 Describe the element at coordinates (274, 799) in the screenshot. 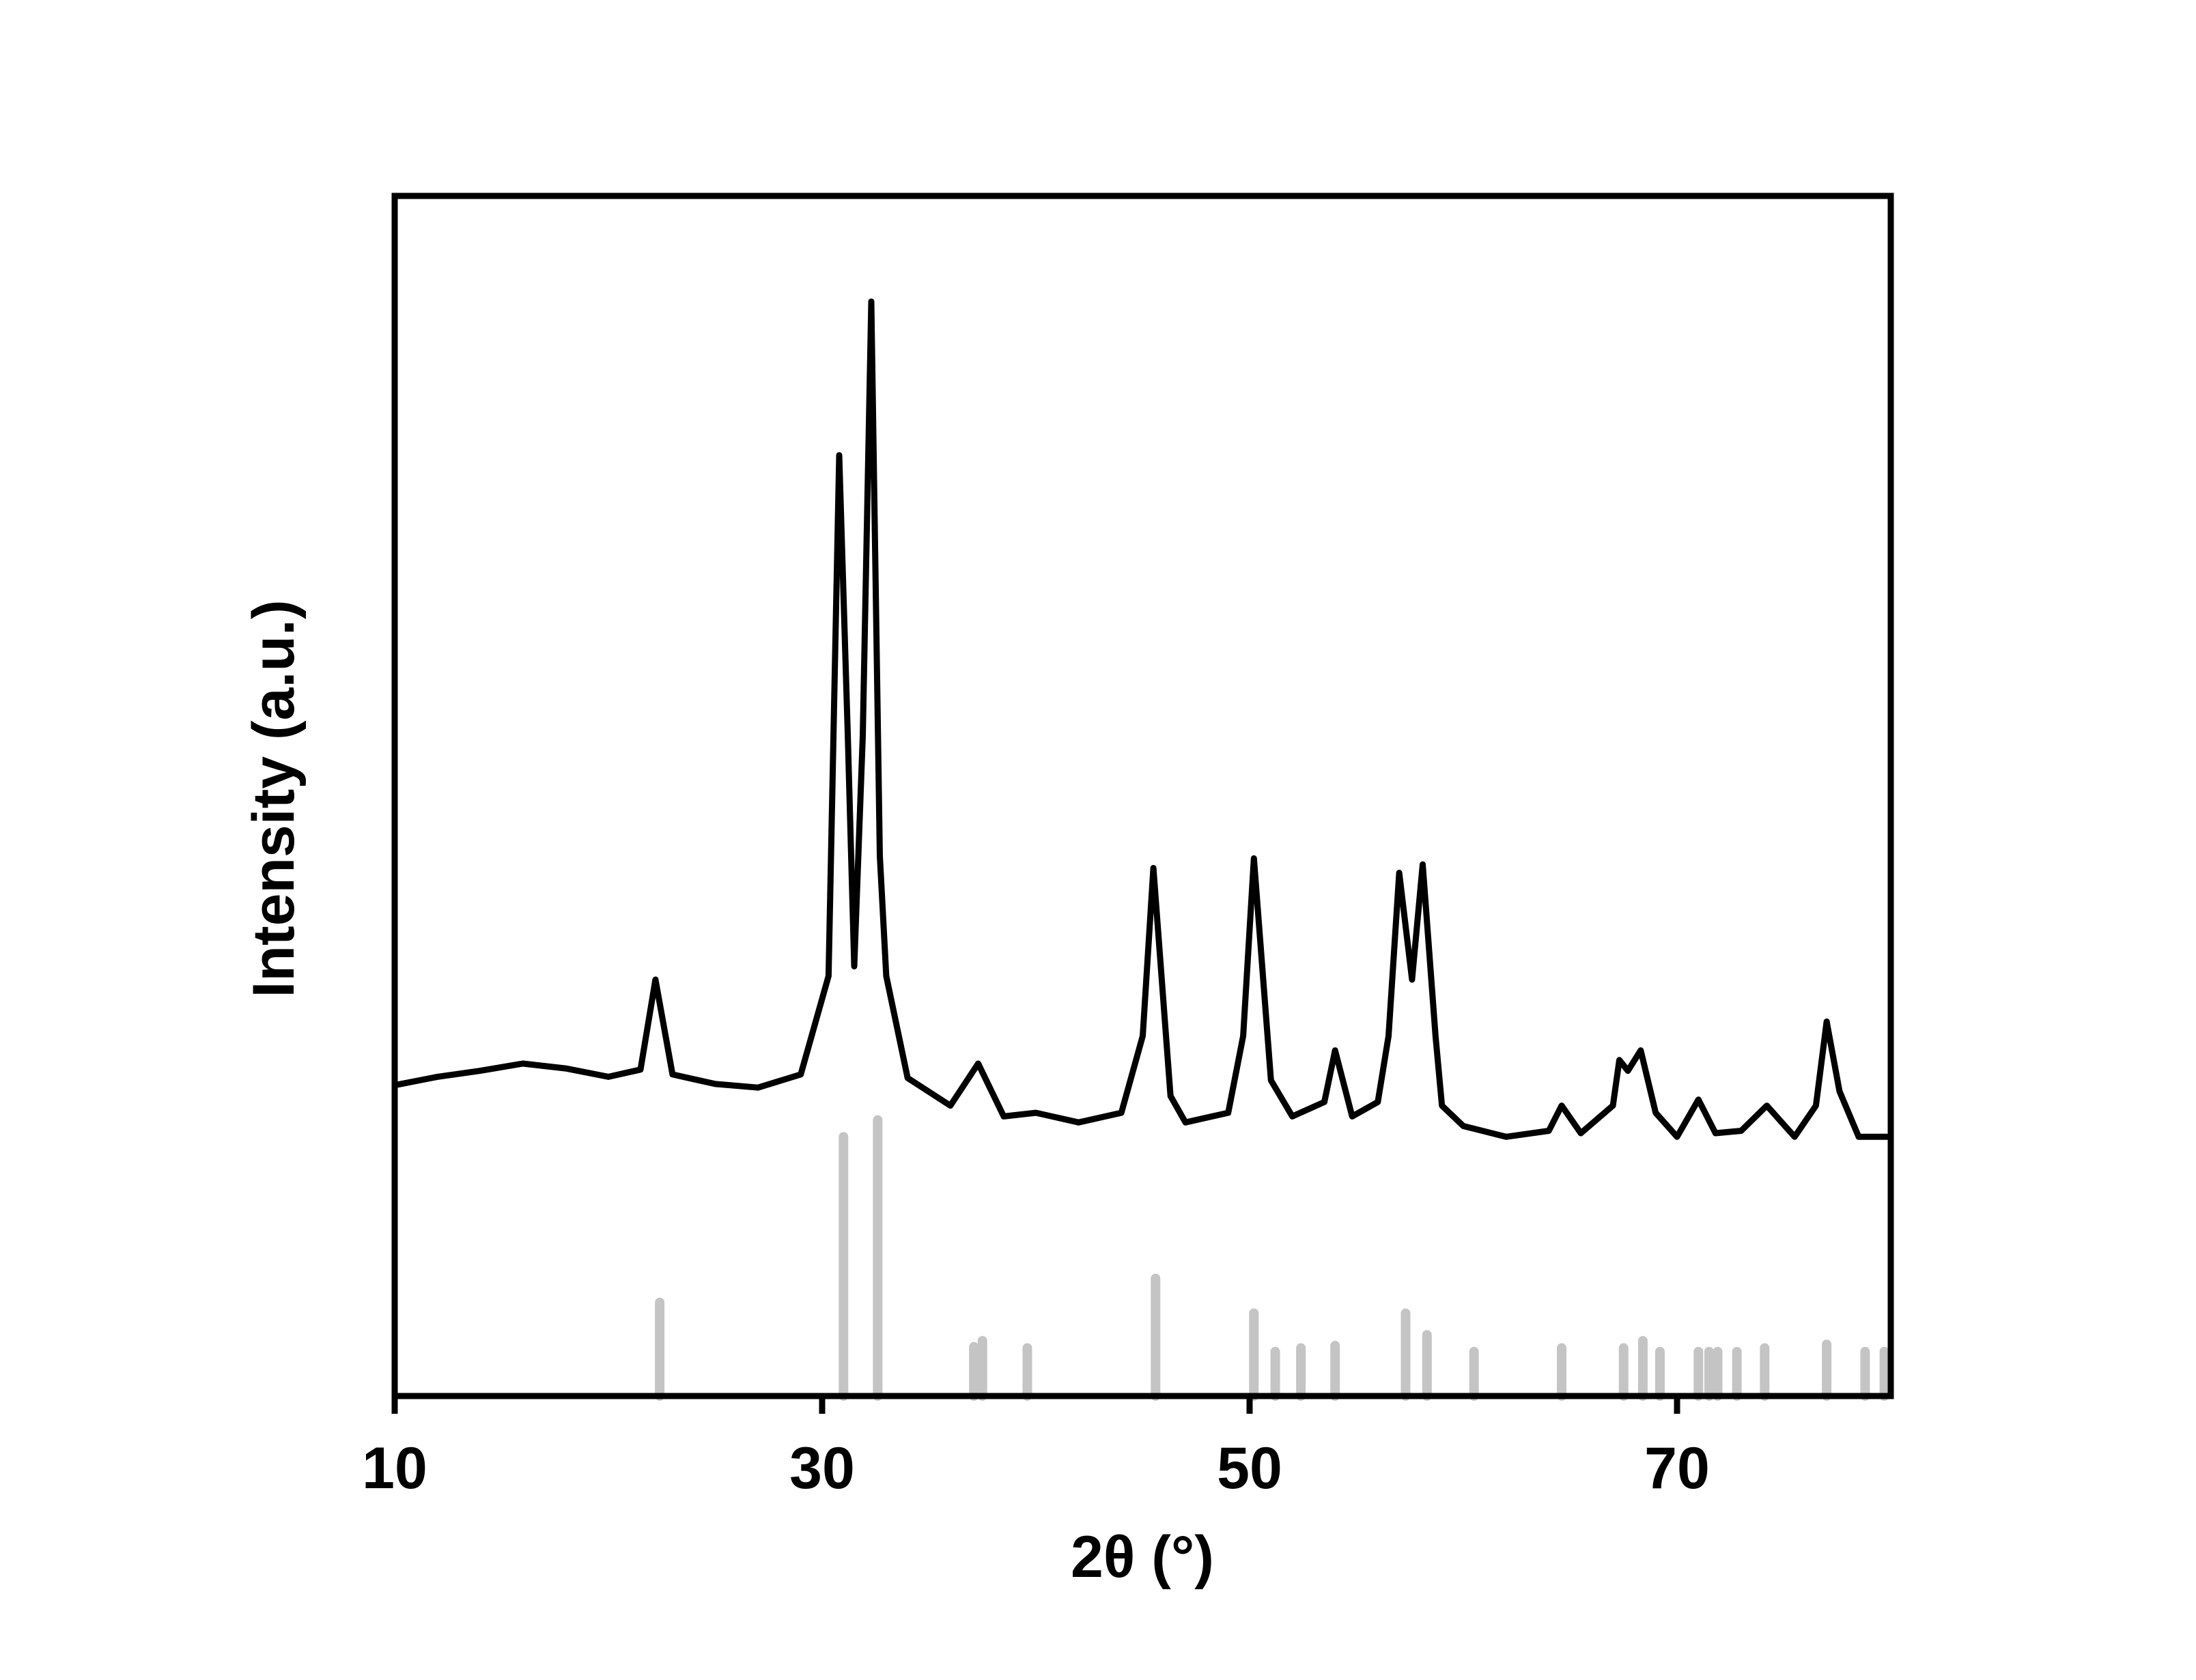

I see `y-axis-label: Intensity (a.u.)` at that location.